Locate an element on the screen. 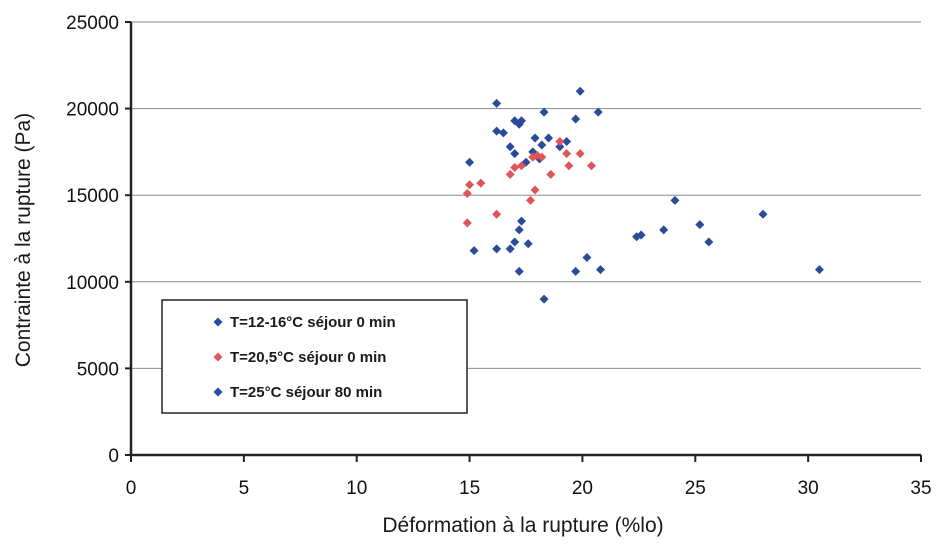 Image resolution: width=941 pixels, height=553 pixels. legend-label: T=25°C séjour 80 min is located at coordinates (306, 392).